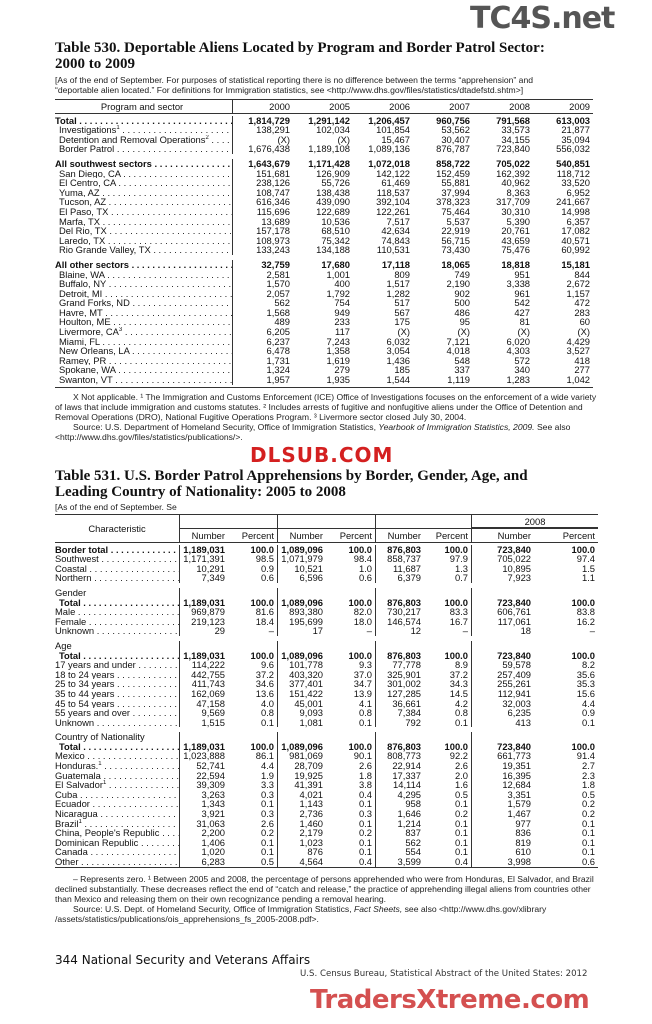 This screenshot has width=652, height=1024. Describe the element at coordinates (208, 693) in the screenshot. I see `cell-value: 162,069` at that location.